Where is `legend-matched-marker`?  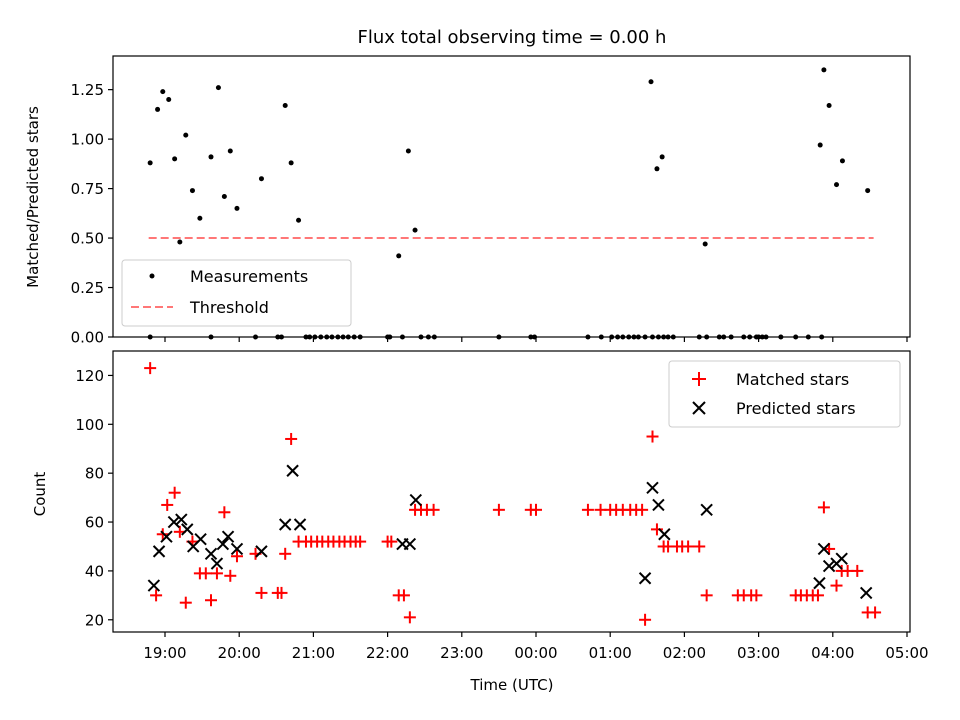
legend-matched-marker is located at coordinates (699, 379).